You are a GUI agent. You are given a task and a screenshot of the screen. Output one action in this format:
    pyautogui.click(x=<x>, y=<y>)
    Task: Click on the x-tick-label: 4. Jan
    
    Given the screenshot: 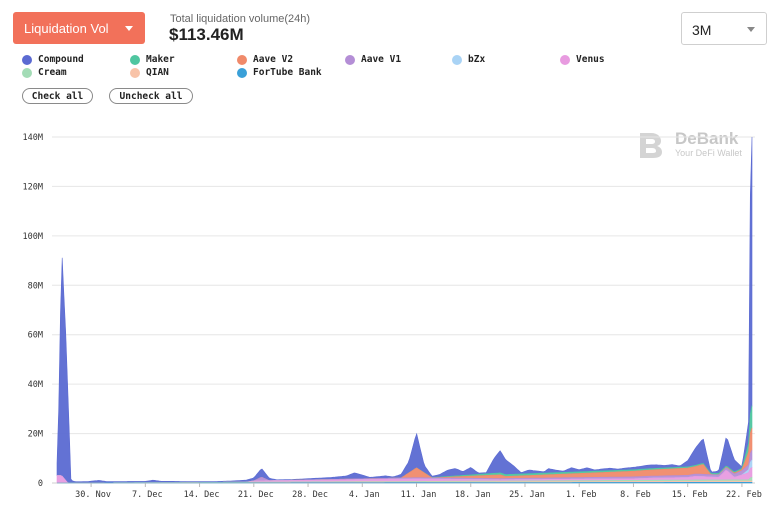 What is the action you would take?
    pyautogui.click(x=364, y=495)
    